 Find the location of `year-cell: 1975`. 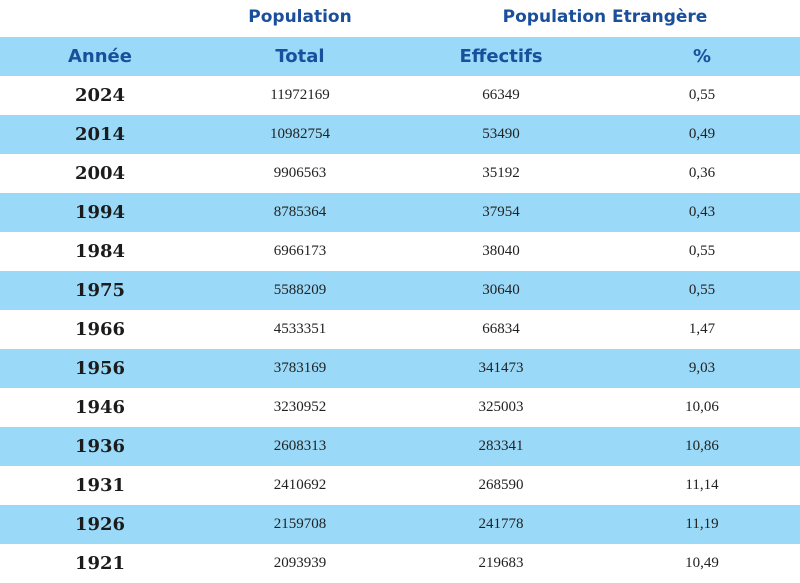

year-cell: 1975 is located at coordinates (100, 290).